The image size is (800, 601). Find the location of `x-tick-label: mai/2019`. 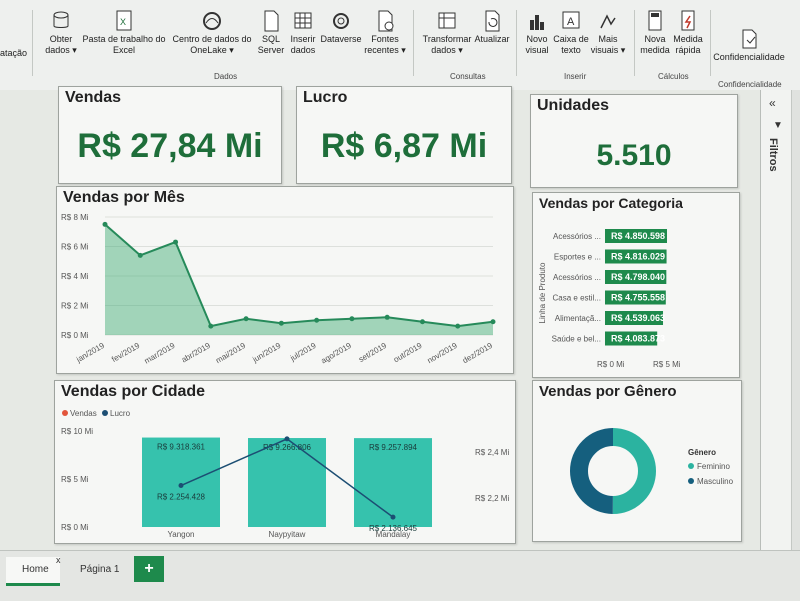

x-tick-label: mai/2019 is located at coordinates (230, 353).